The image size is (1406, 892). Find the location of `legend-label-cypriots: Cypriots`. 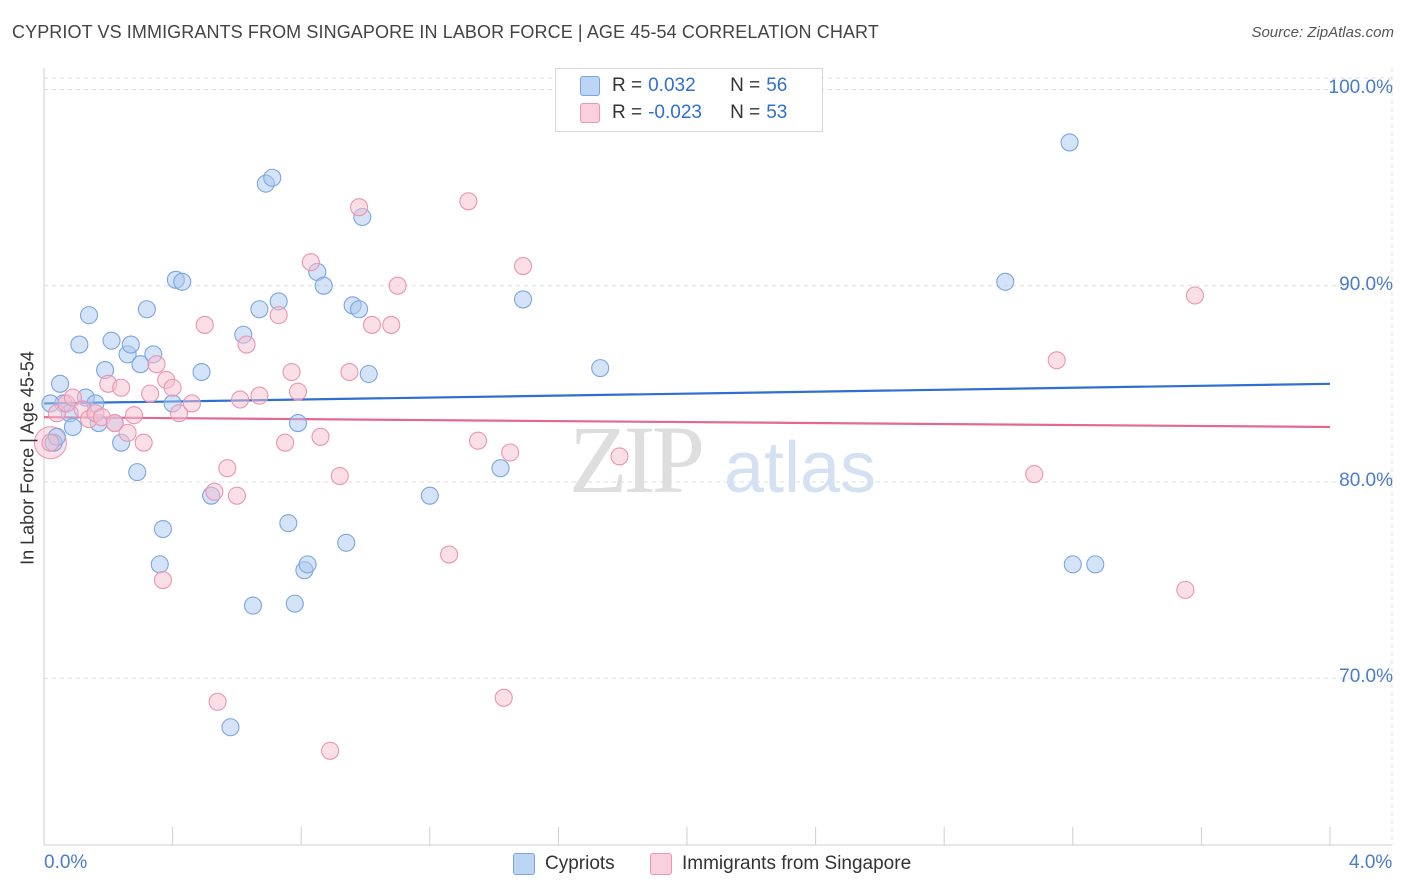

legend-label-cypriots: Cypriots is located at coordinates (580, 863).